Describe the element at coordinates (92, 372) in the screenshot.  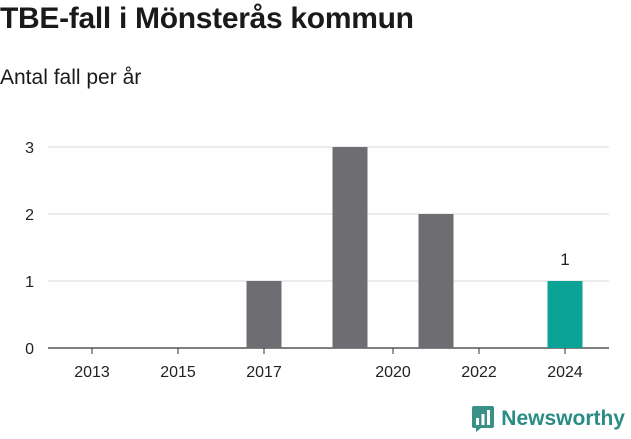
I see `x-tick-label: 2013` at that location.